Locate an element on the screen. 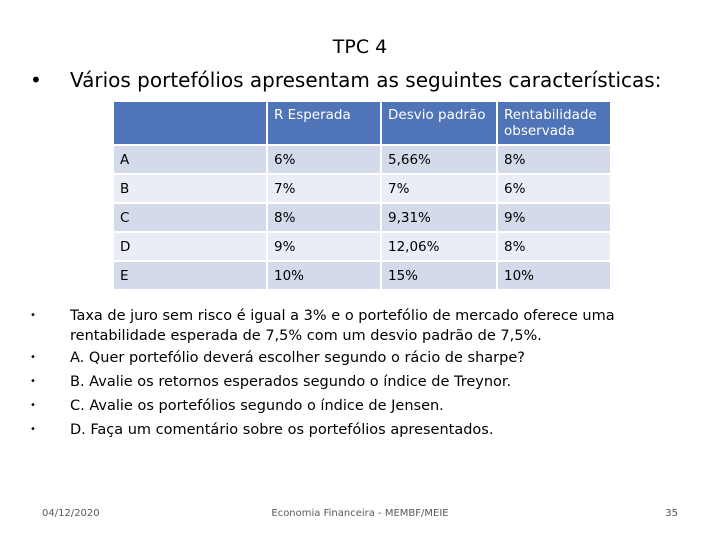 The image size is (720, 540). table-cell: D is located at coordinates (190, 246).